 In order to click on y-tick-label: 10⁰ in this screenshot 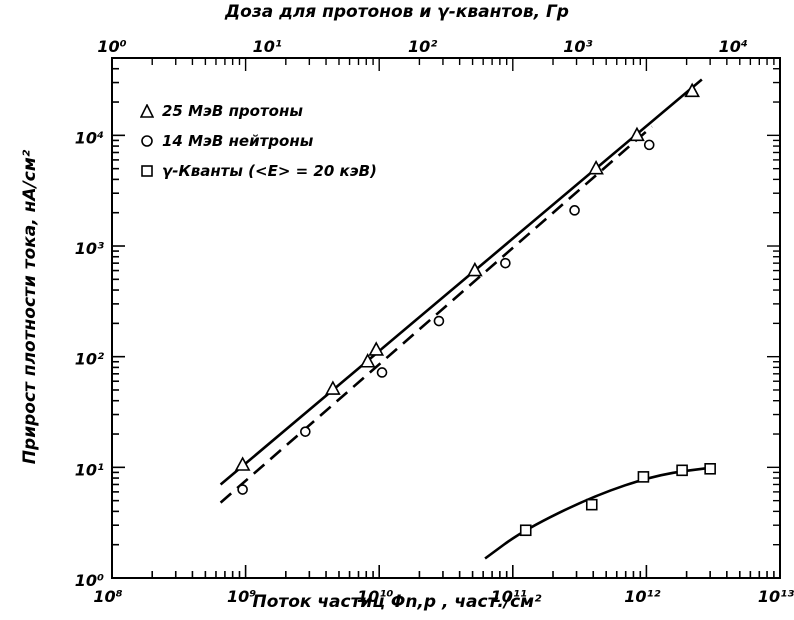, I will do `click(89, 580)`.